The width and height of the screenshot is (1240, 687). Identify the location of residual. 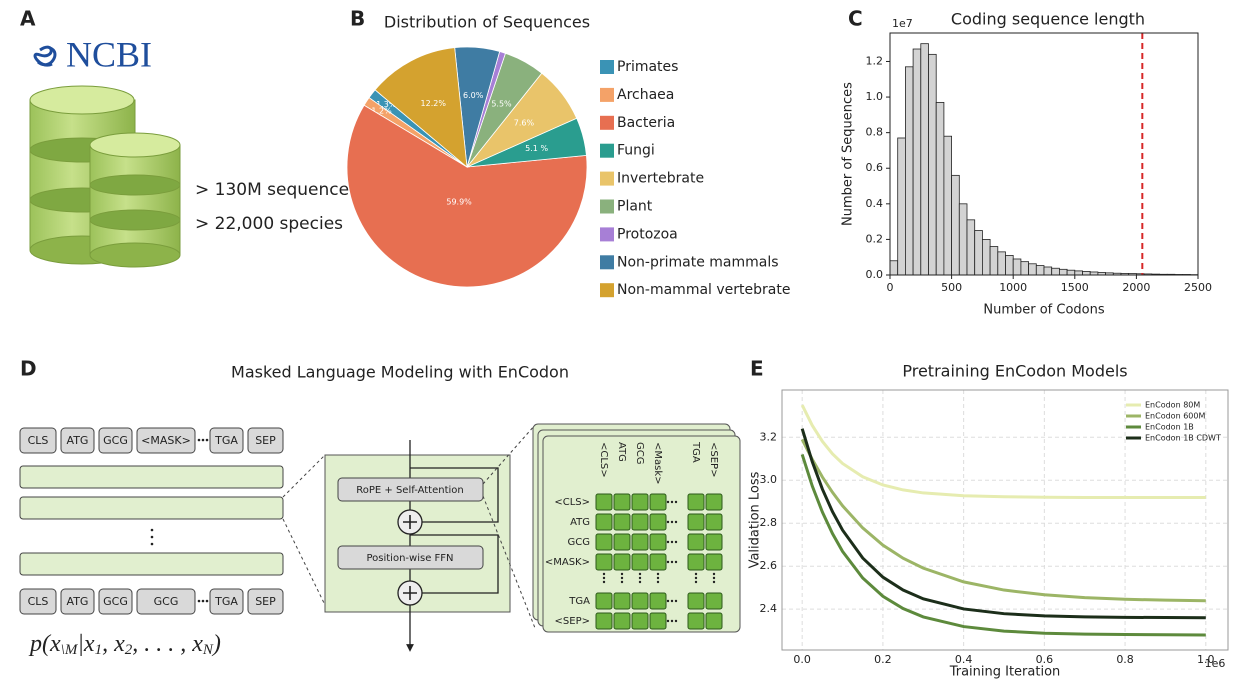
(454, 495).